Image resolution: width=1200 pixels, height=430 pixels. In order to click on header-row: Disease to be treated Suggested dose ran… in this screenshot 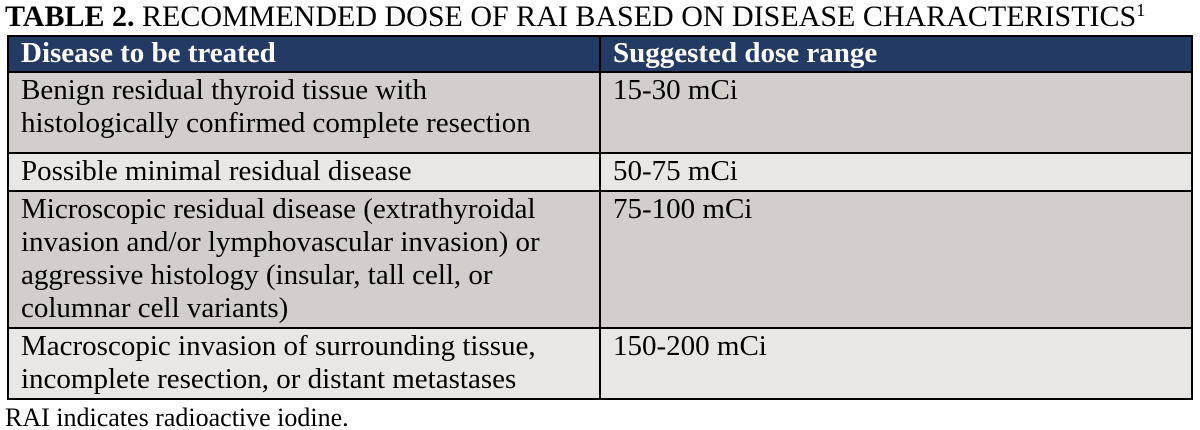, I will do `click(600, 54)`.